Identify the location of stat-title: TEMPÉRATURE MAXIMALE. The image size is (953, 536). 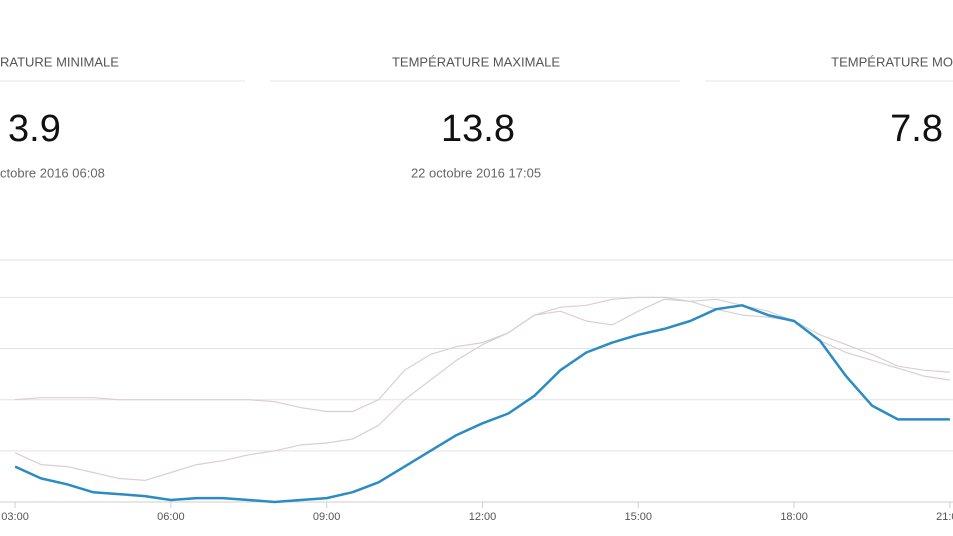
(476, 61).